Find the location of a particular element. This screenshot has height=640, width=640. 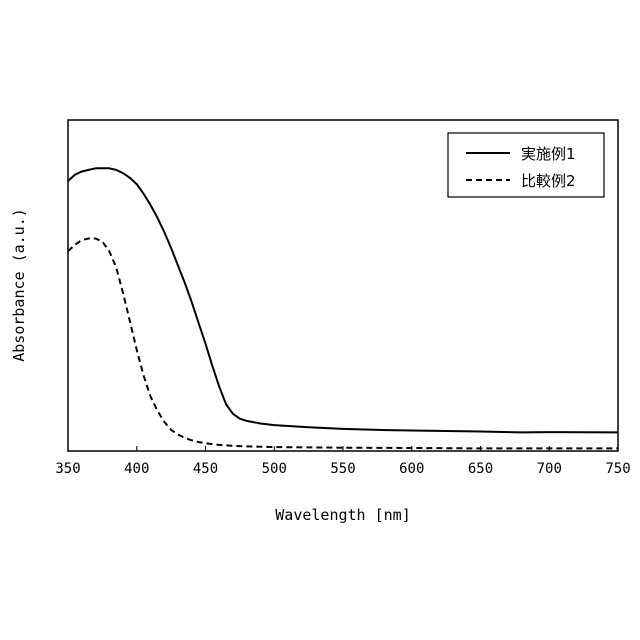

x-tick-label: 450 is located at coordinates (205, 469).